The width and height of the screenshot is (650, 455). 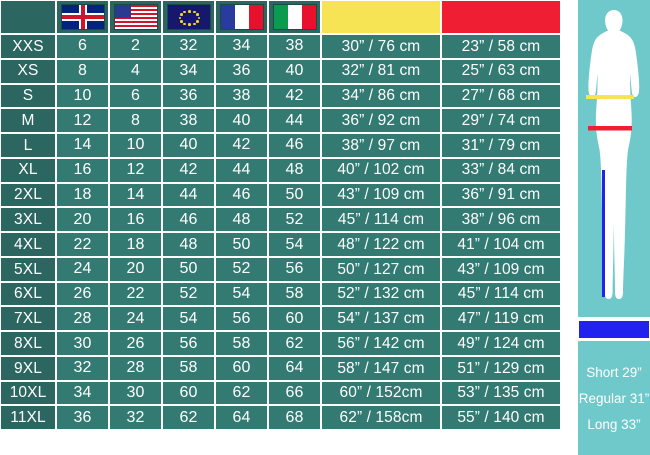 I want to click on eu-size-cell: 32, so click(x=188, y=46).